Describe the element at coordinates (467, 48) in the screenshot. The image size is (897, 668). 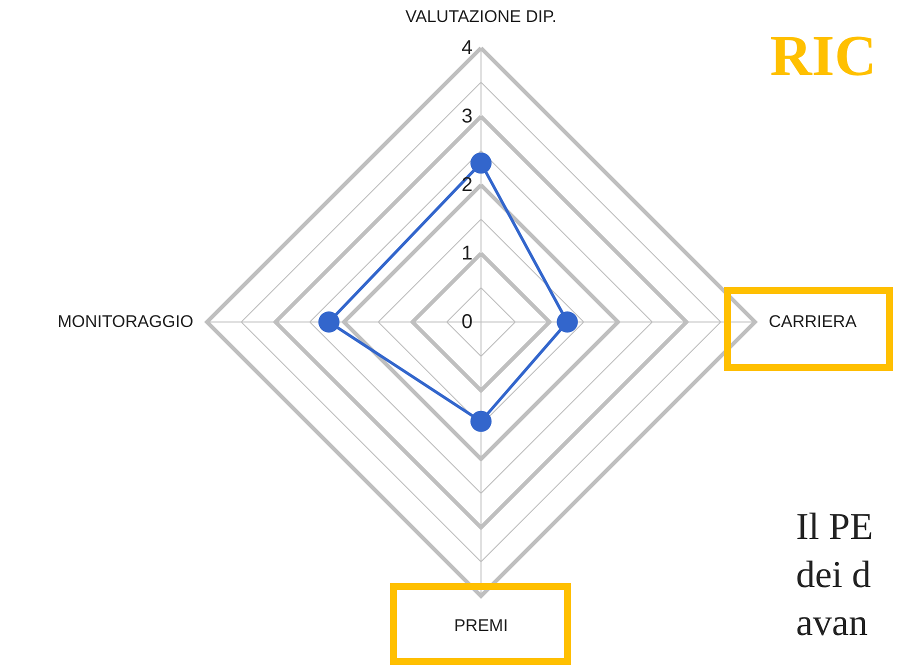
I see `y-tick-label: 4` at that location.